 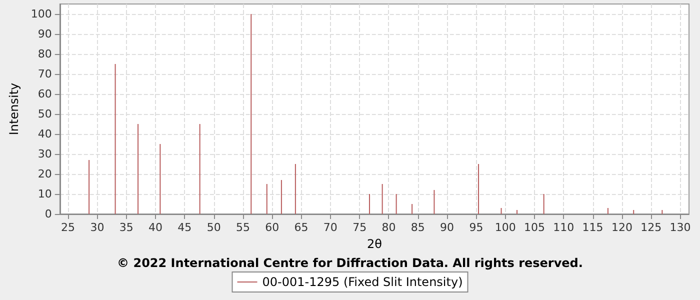 I want to click on x-tick-label: 50, so click(x=213, y=227).